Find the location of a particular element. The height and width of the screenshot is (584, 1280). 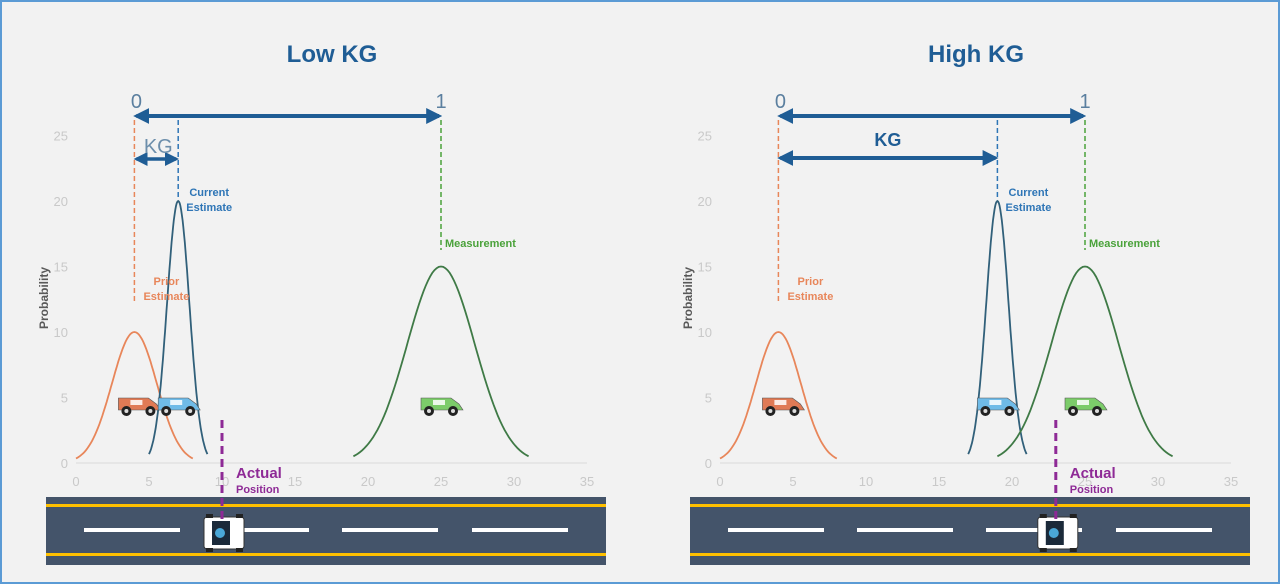

x-tick-label: 0 is located at coordinates (719, 481).